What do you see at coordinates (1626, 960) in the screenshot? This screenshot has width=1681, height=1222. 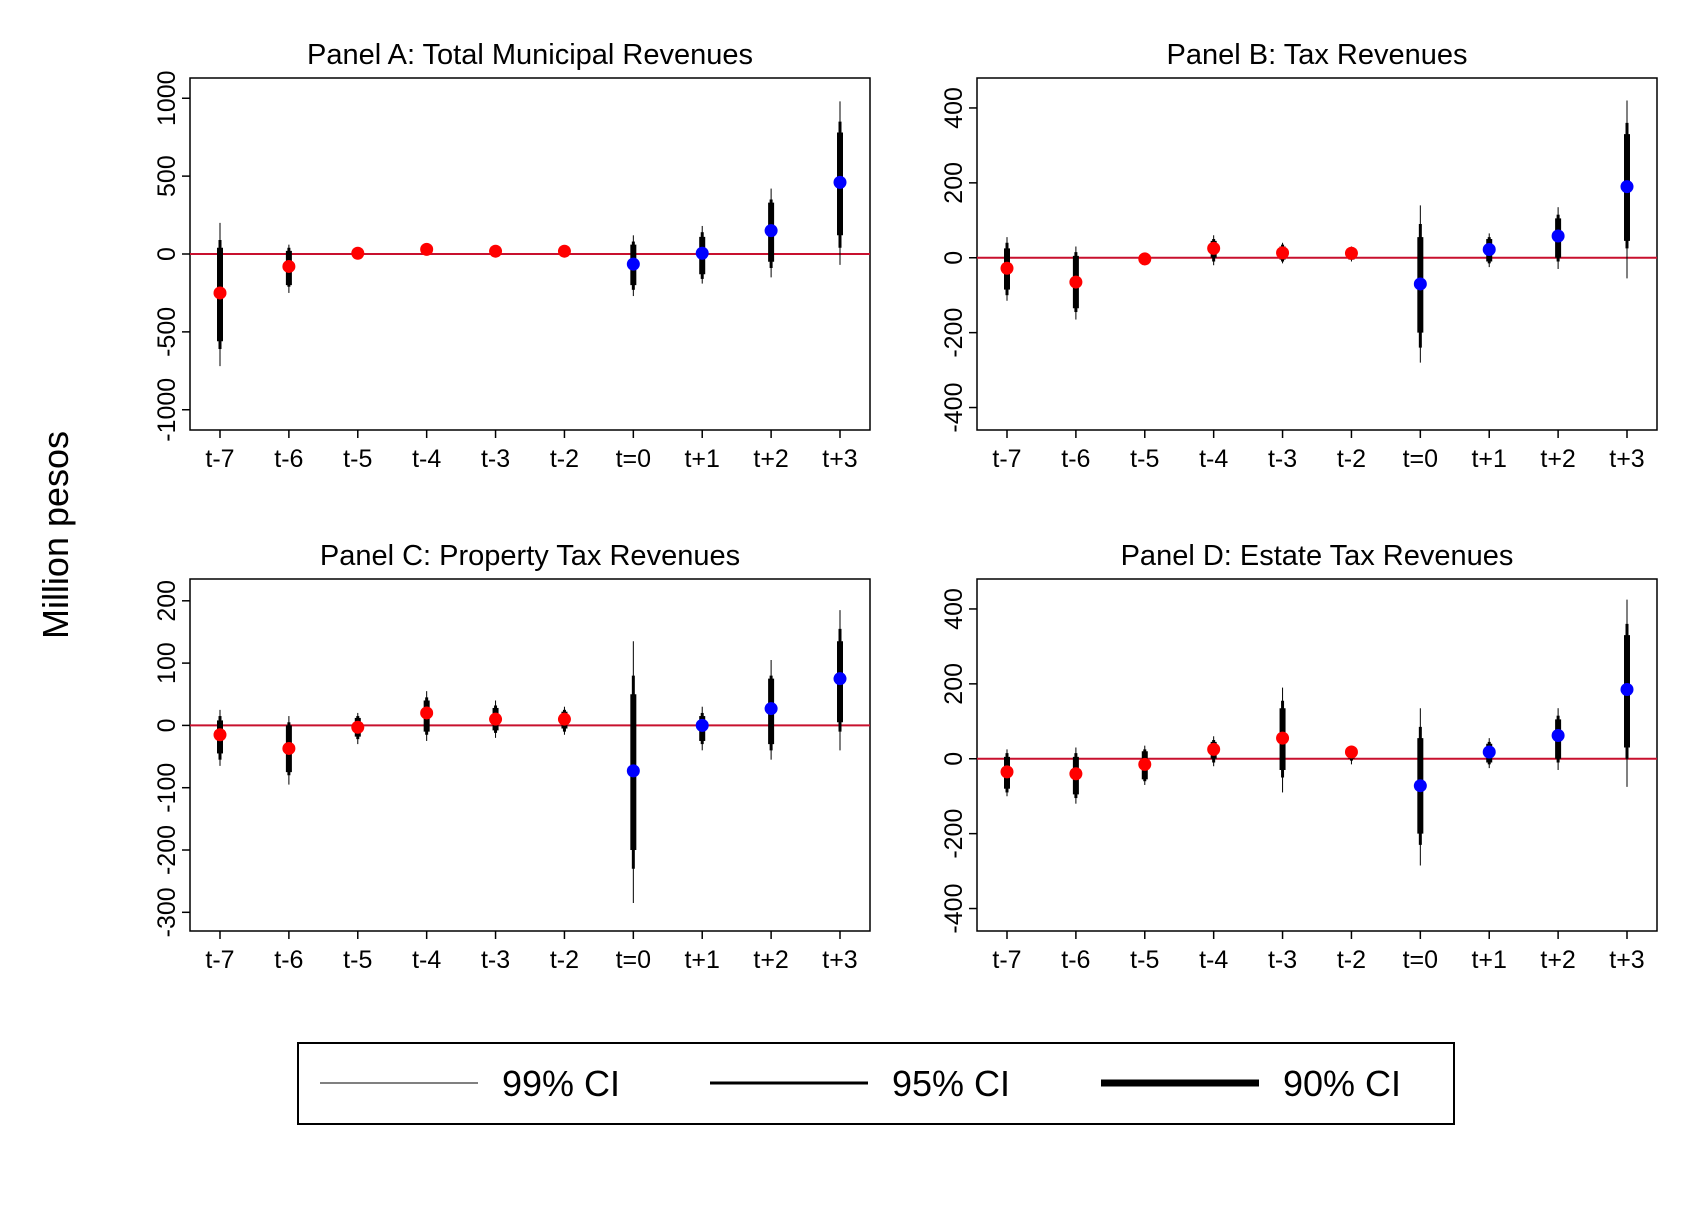 I see `panel-d-xtick-label: t+3` at bounding box center [1626, 960].